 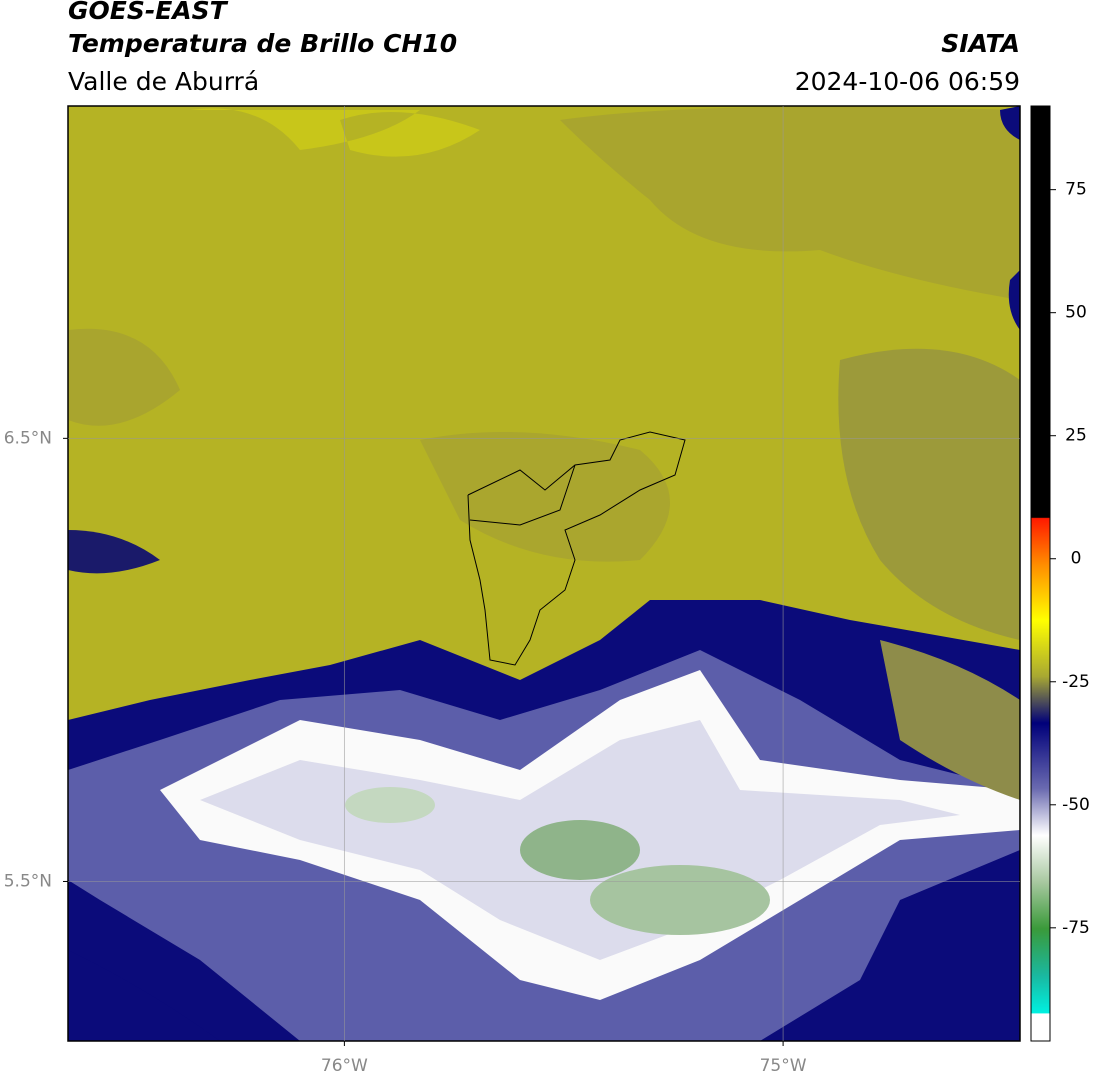 What do you see at coordinates (1076, 436) in the screenshot?
I see `colorbar-tick-label: 25` at bounding box center [1076, 436].